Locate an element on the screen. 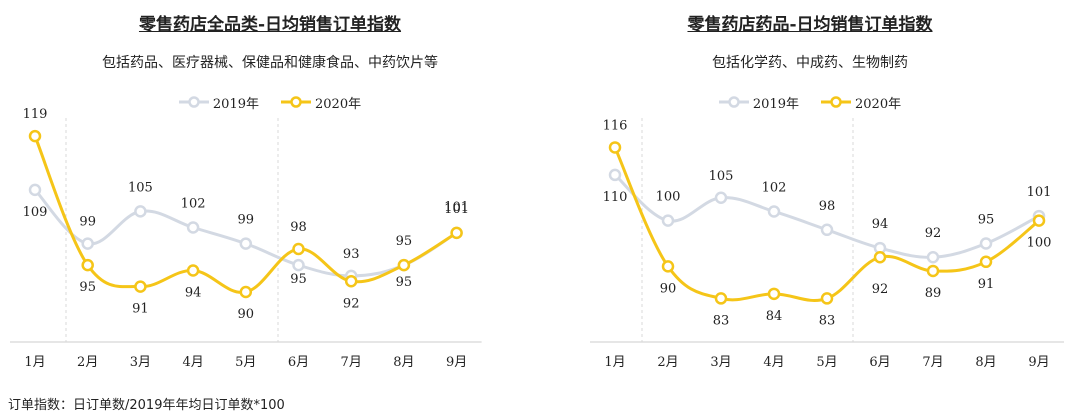 This screenshot has height=420, width=1080. data-label: 89 is located at coordinates (933, 293).